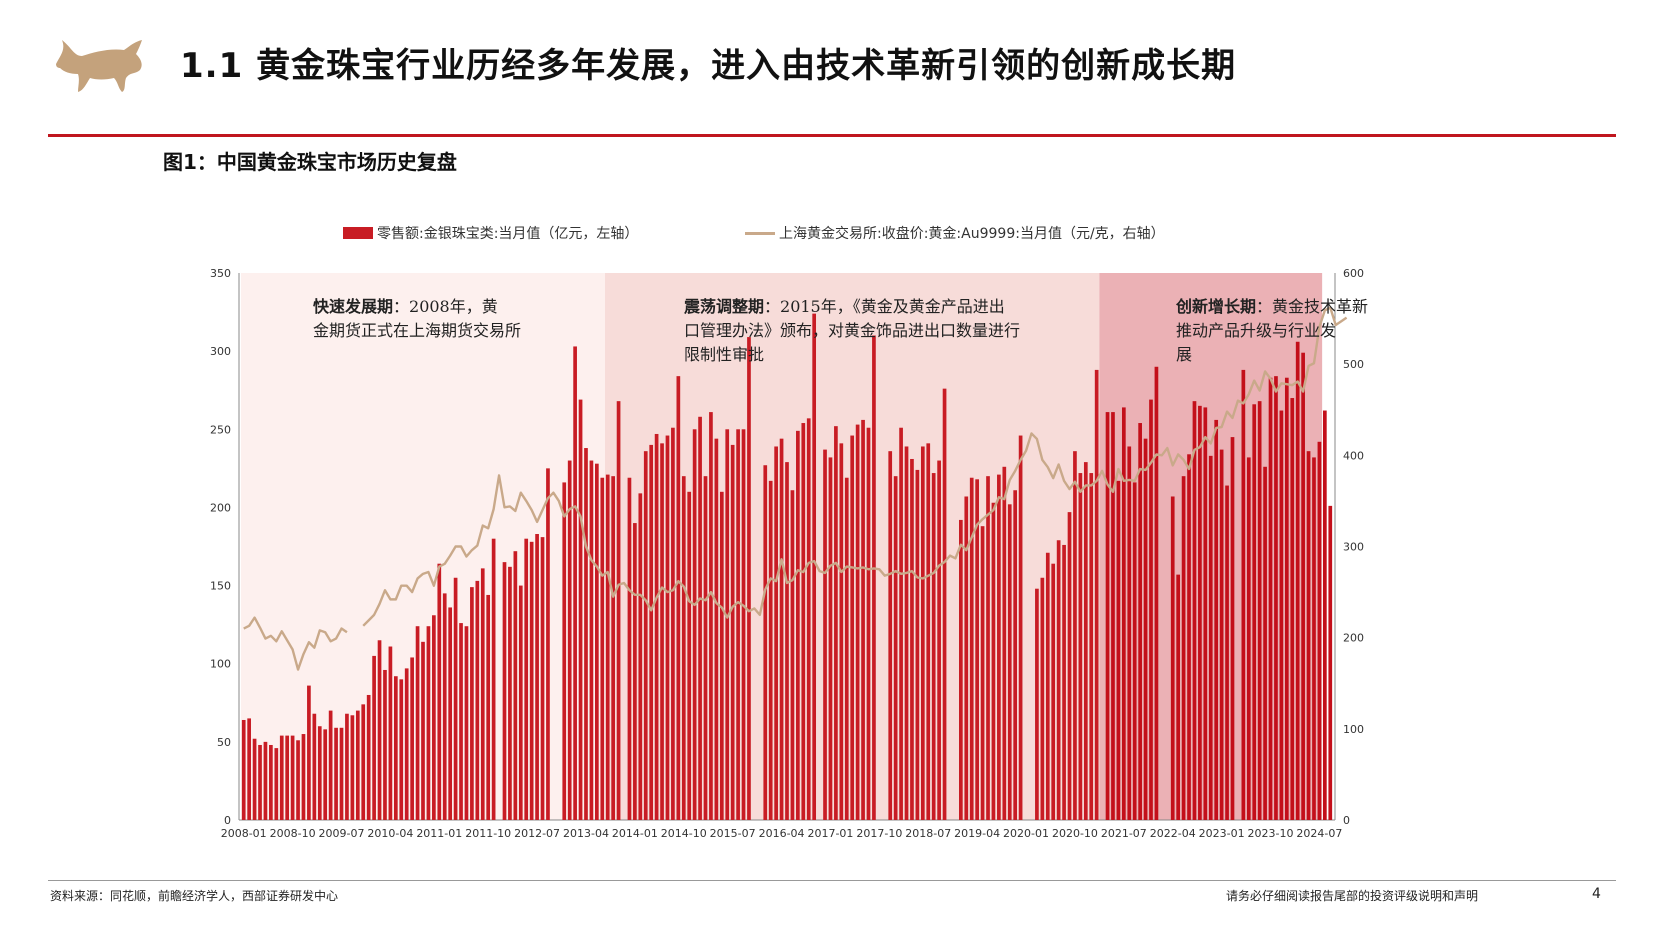 The image size is (1653, 929). What do you see at coordinates (194, 896) in the screenshot?
I see `source-note: 资料来源：同花顺，前瞻经济学人，西部证券研发中心` at bounding box center [194, 896].